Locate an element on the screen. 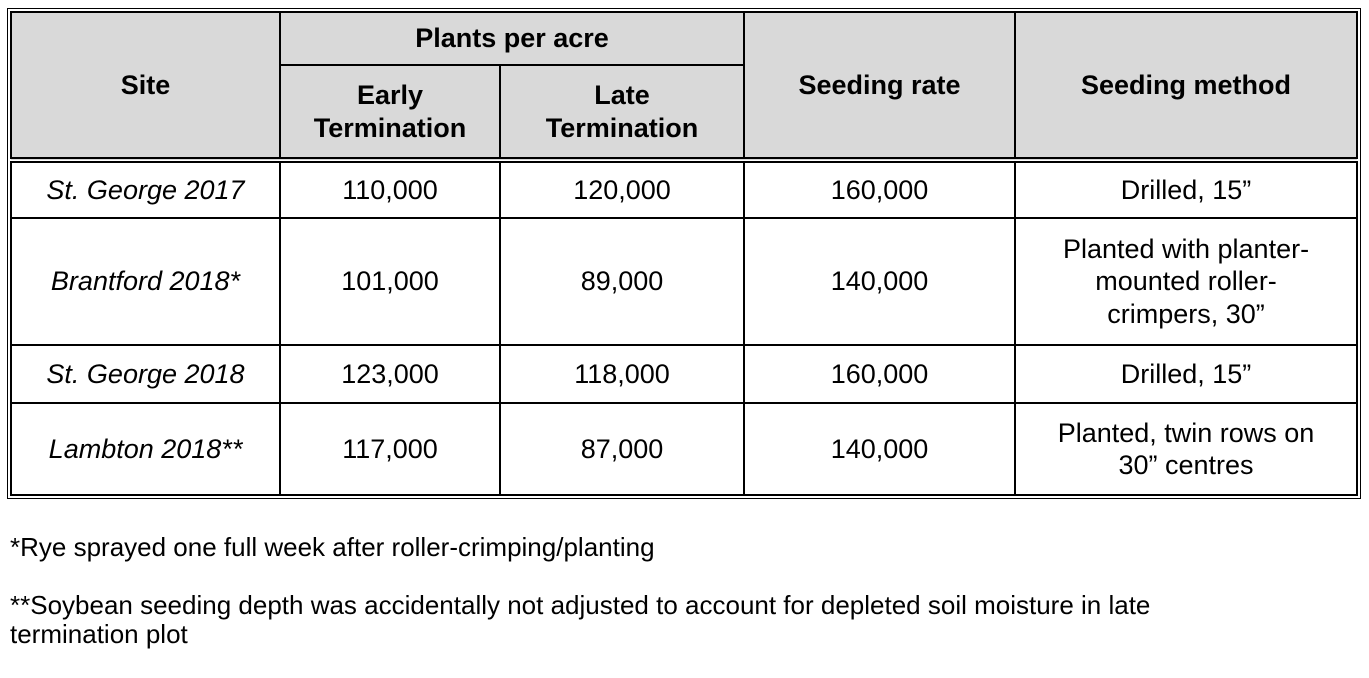  cell-early-termination: 123,000 is located at coordinates (390, 374).